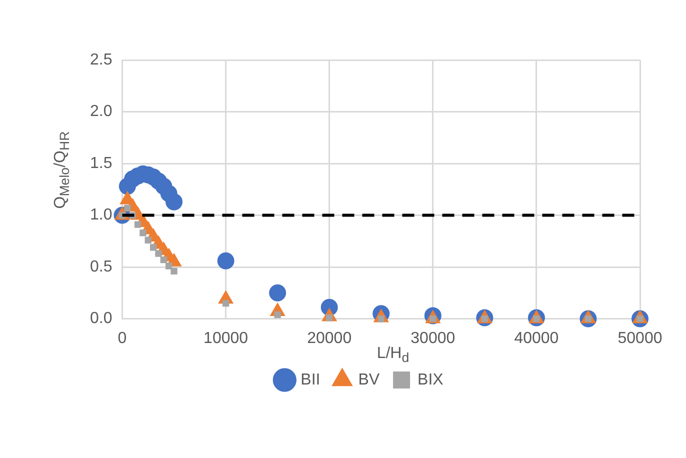 This screenshot has width=686, height=458. I want to click on legend-label: BIX, so click(431, 379).